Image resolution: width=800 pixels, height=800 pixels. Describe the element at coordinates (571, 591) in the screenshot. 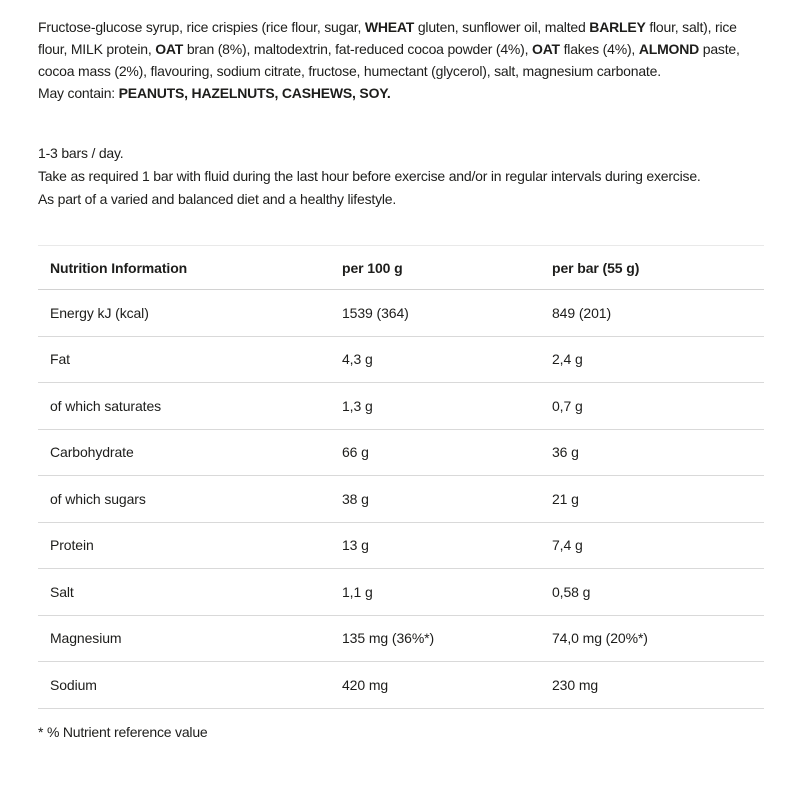

I see `row-per-bar-value: 0,58 g` at that location.